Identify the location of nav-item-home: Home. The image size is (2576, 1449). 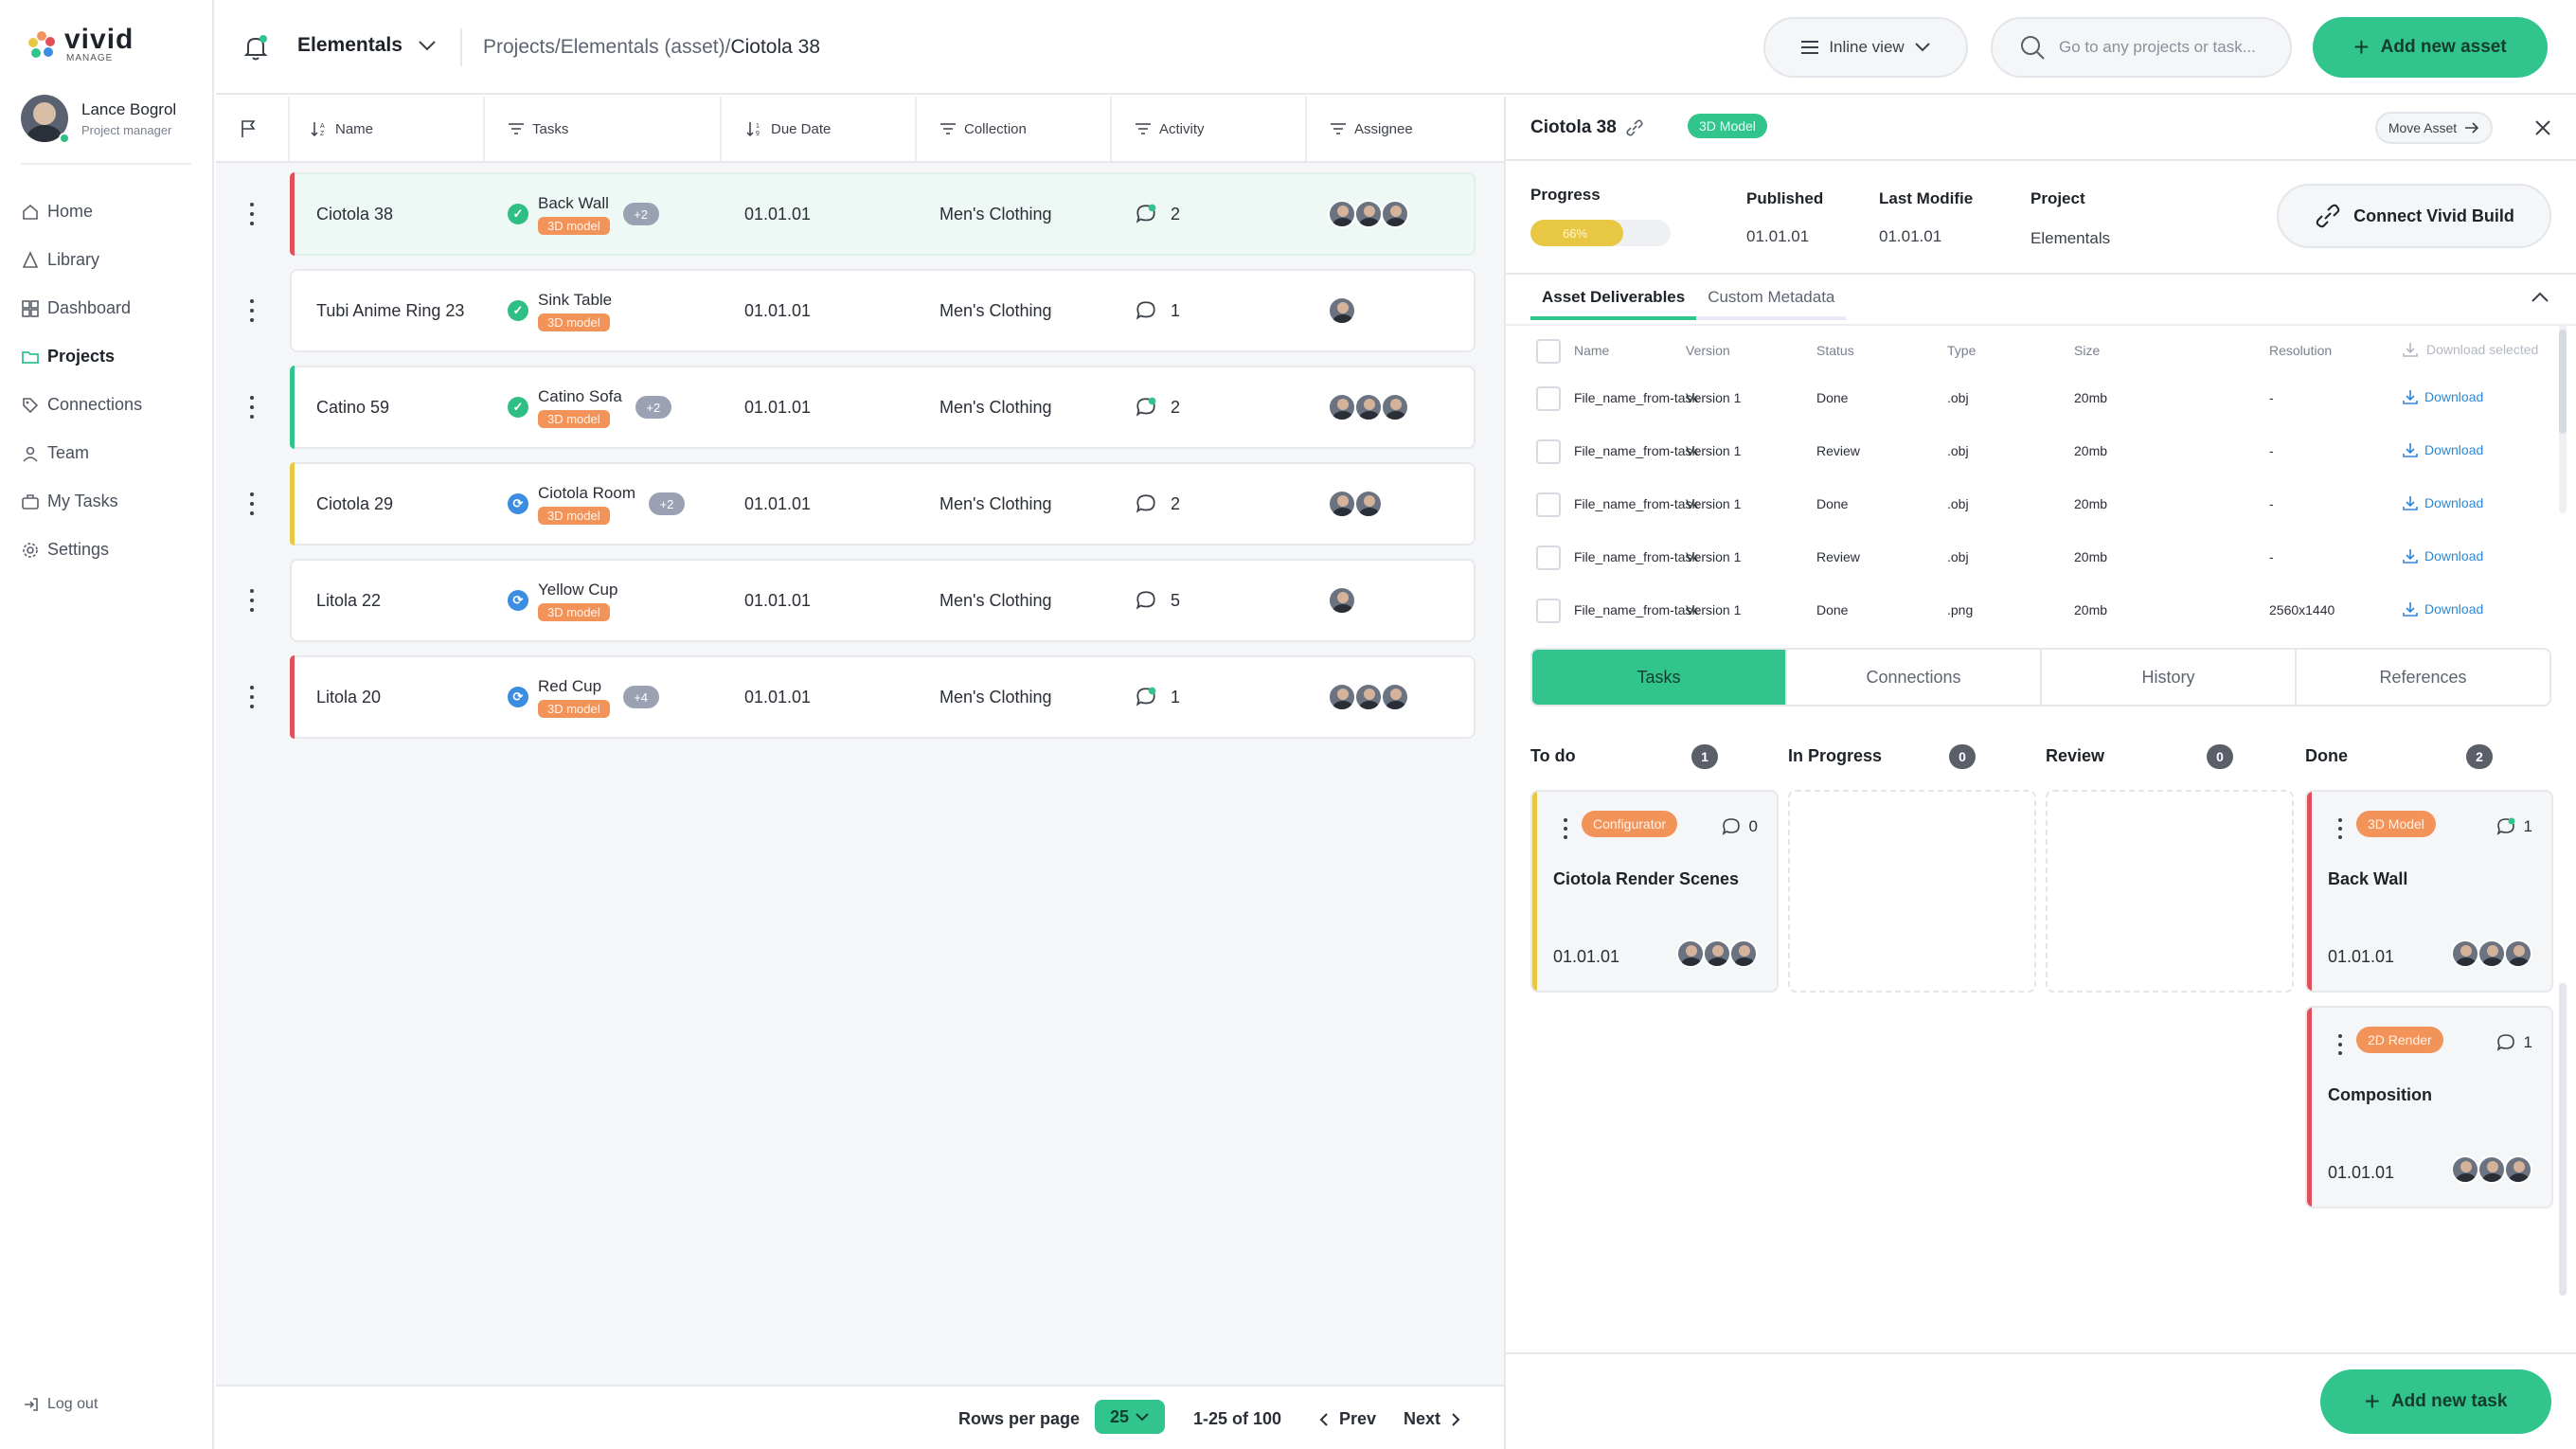
(81, 212).